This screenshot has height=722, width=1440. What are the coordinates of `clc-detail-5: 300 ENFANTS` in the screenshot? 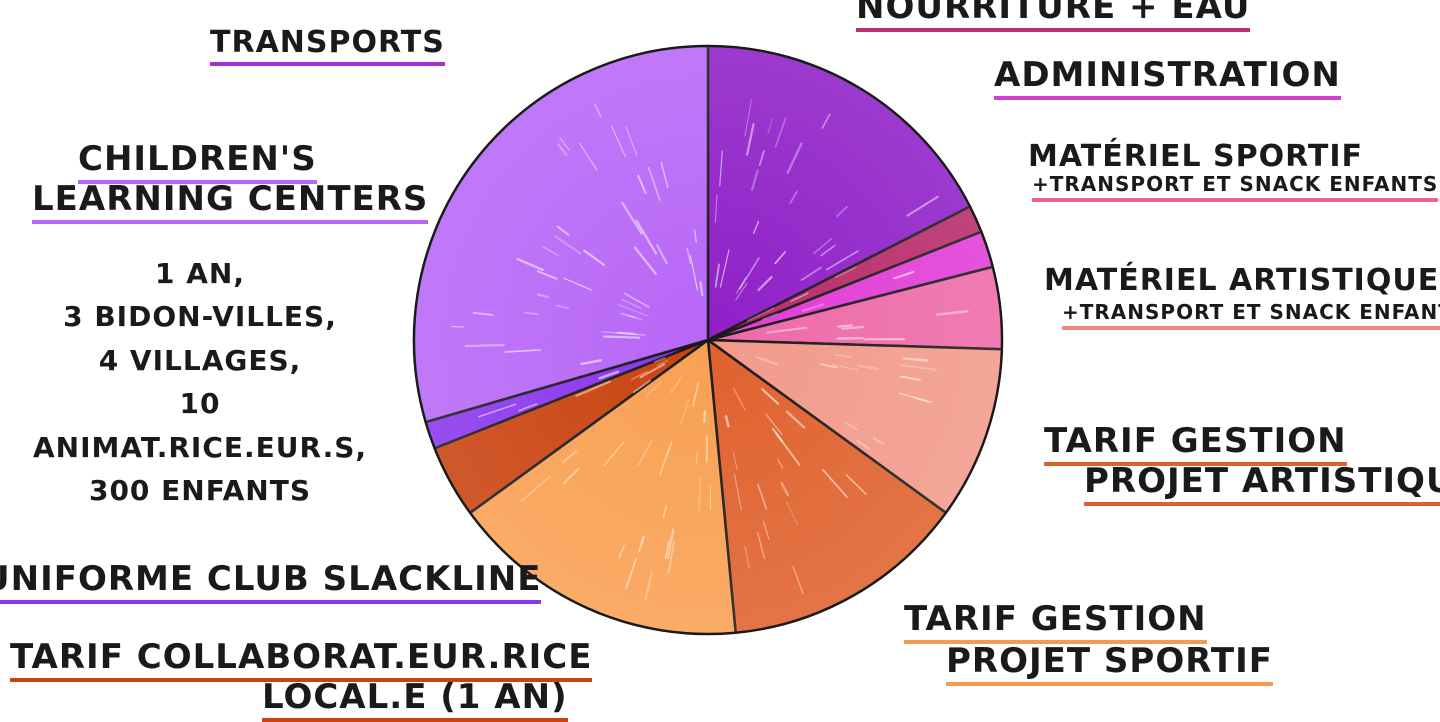 It's located at (200, 490).